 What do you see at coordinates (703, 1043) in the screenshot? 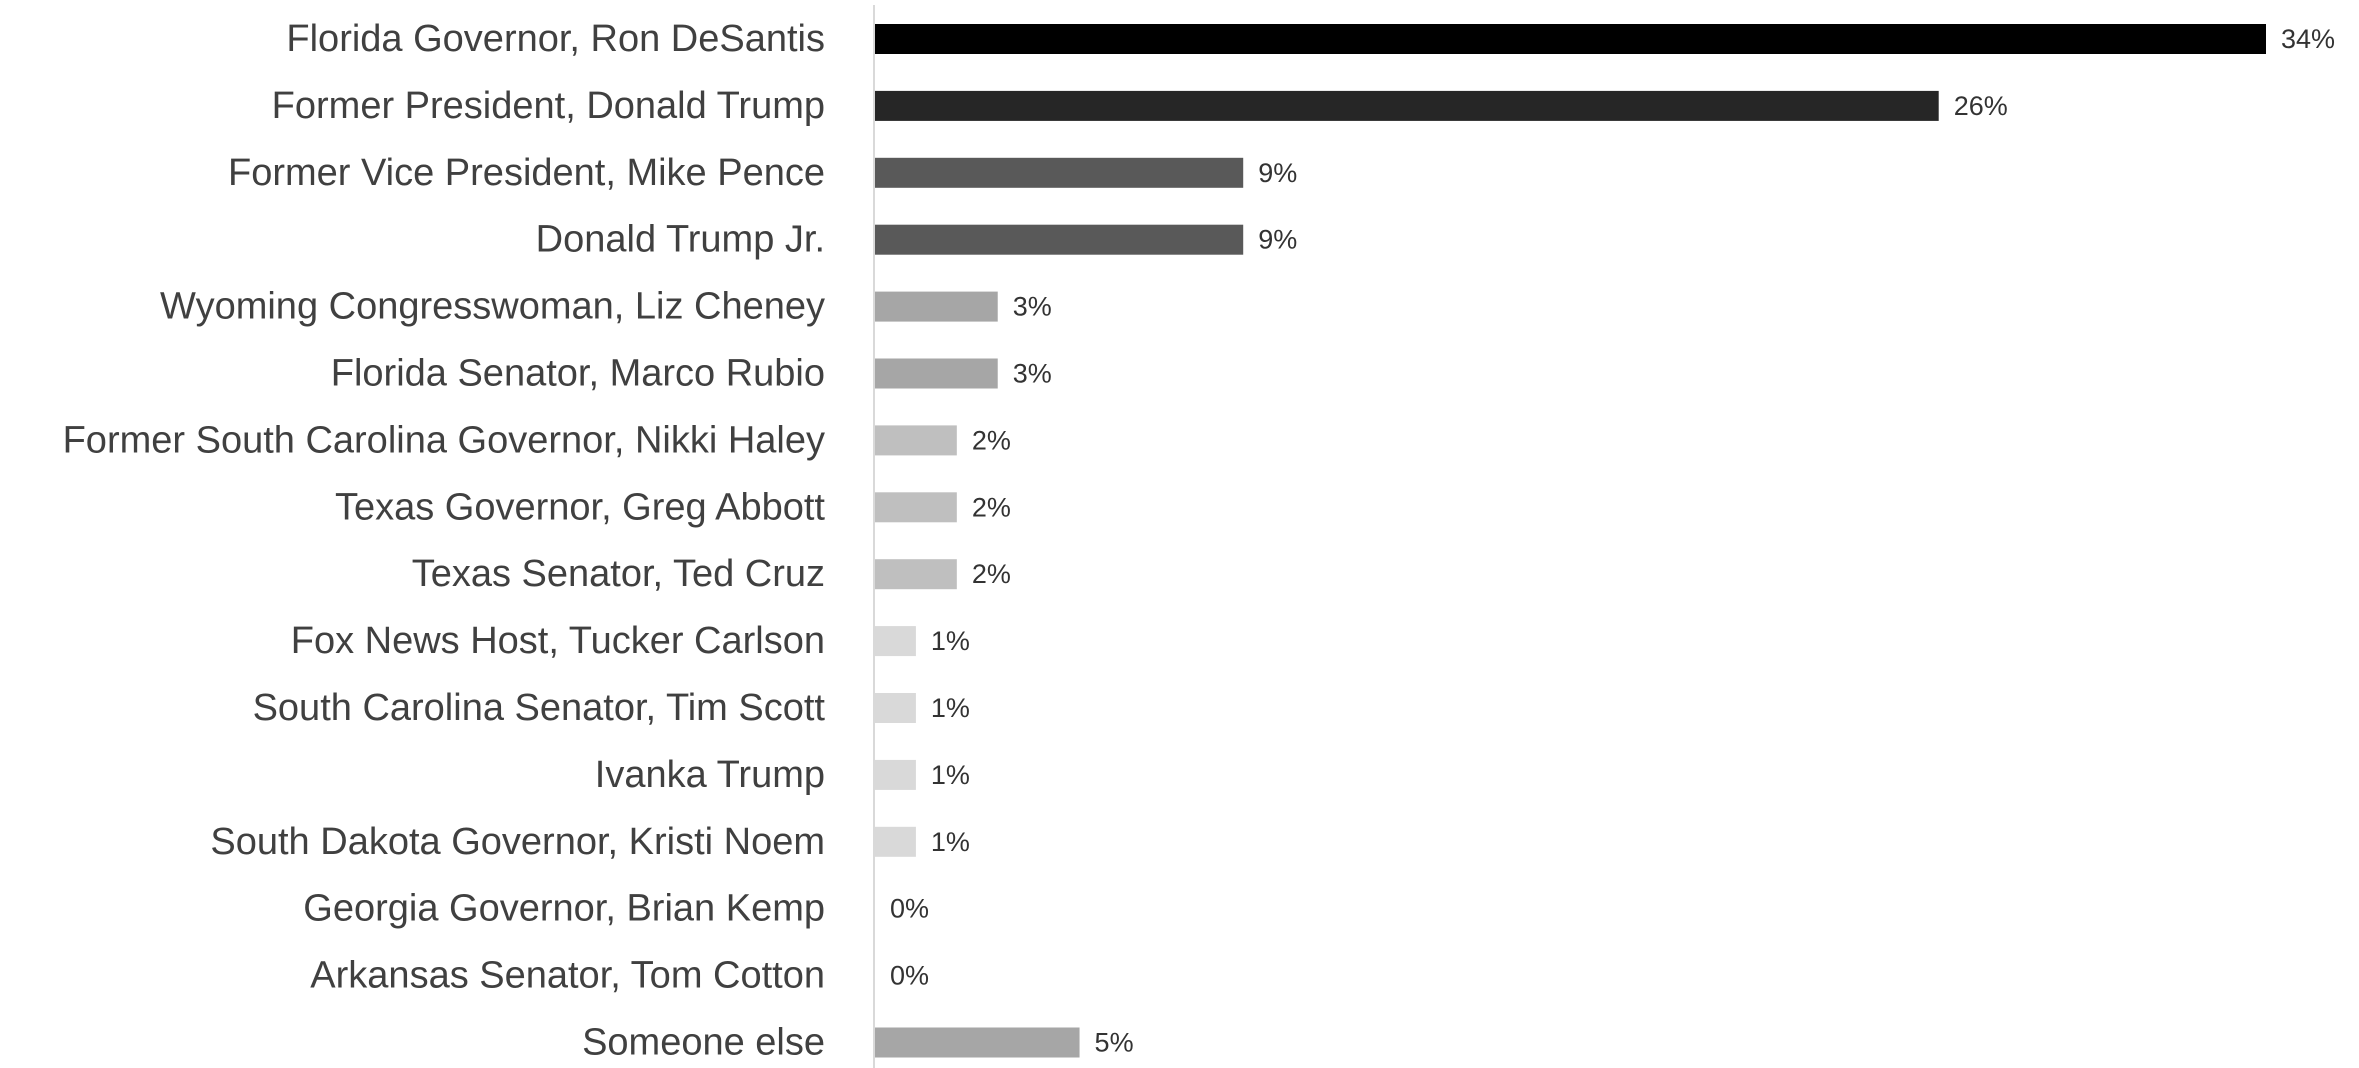
I see `category-label: Someone else` at bounding box center [703, 1043].